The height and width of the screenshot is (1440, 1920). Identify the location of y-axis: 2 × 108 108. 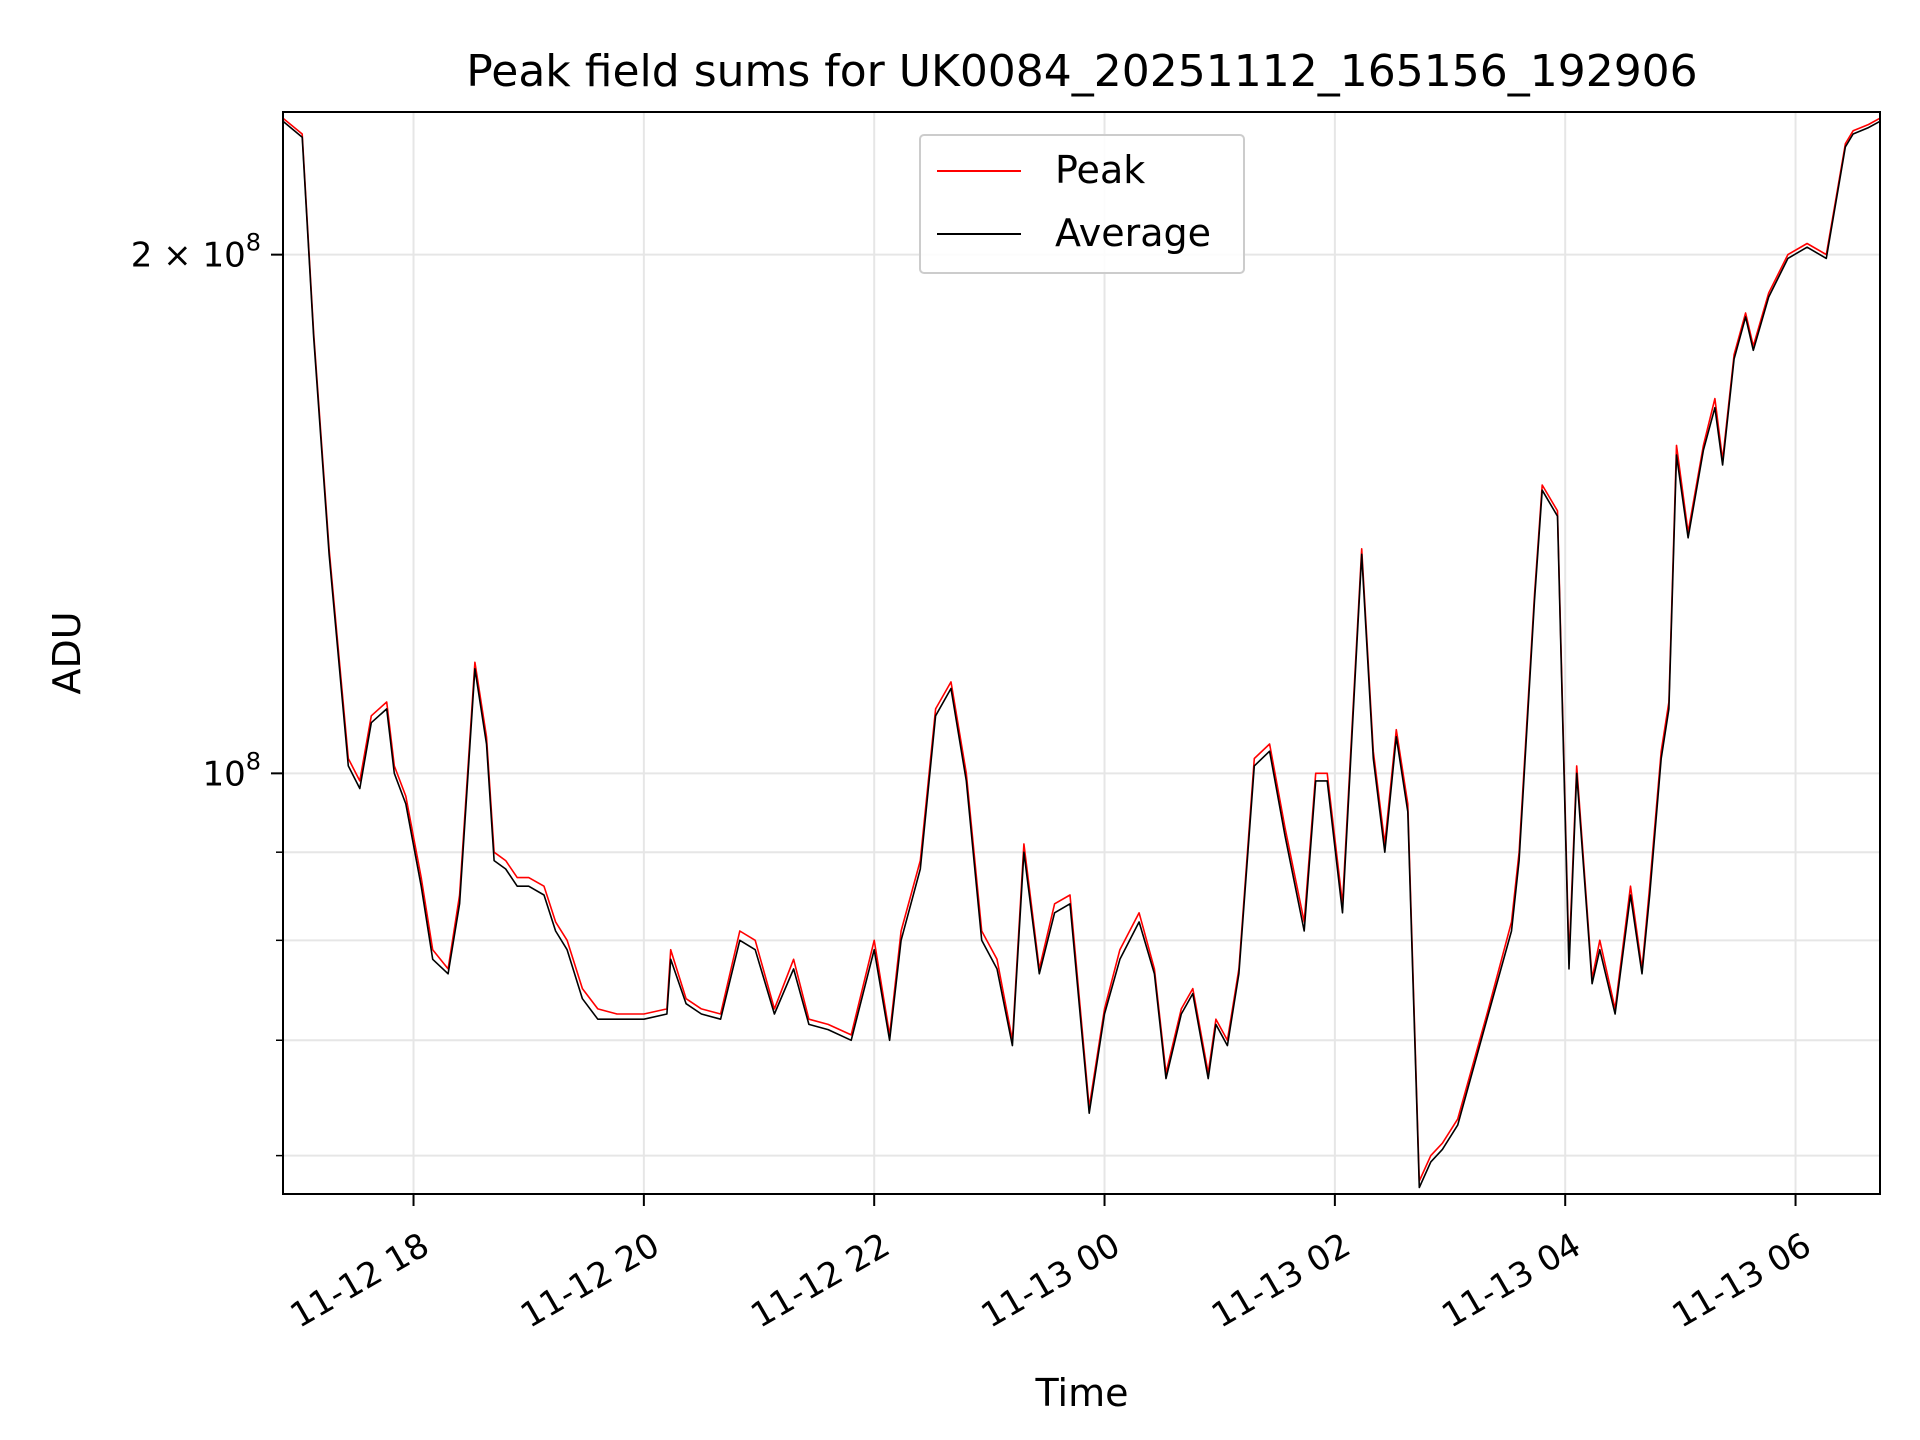
(207, 693).